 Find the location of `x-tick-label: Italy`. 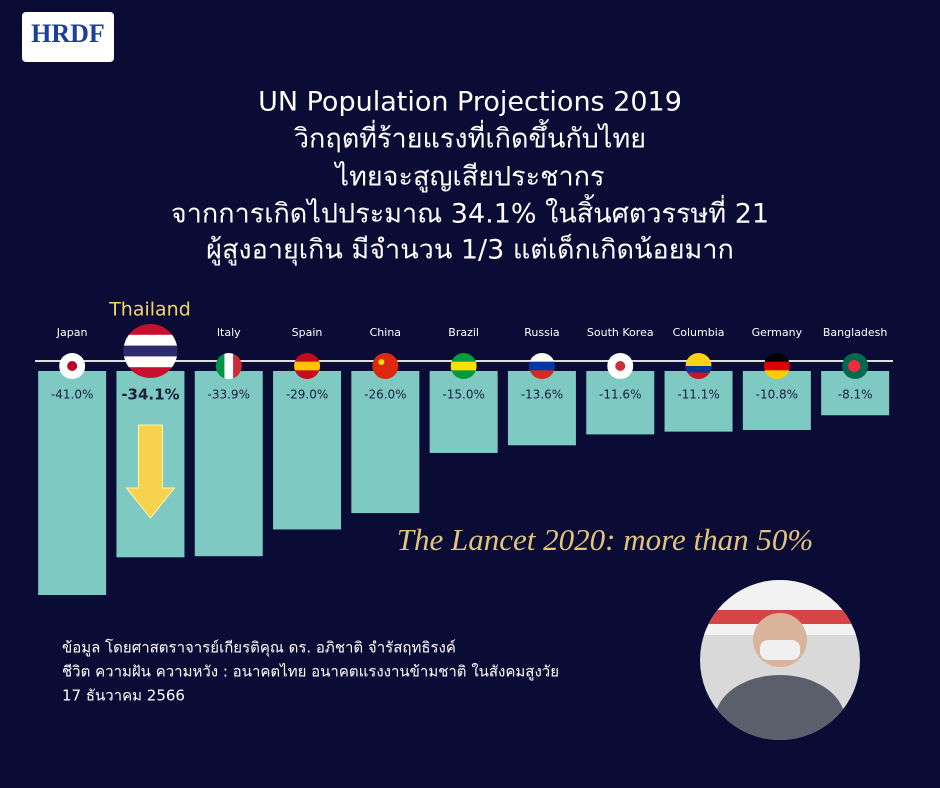

x-tick-label: Italy is located at coordinates (229, 332).